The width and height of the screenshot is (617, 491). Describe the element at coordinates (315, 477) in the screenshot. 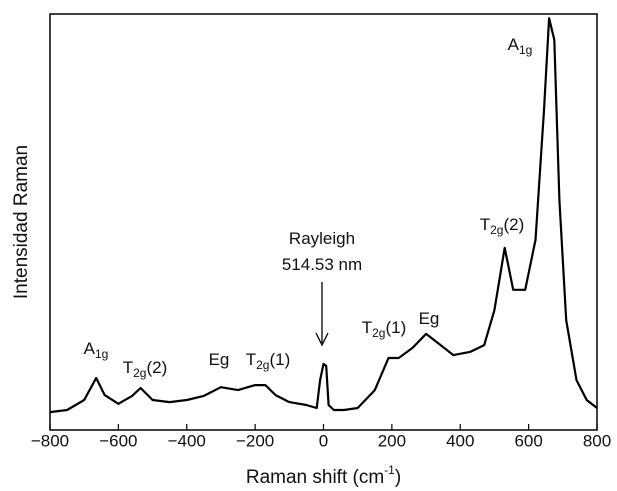

I see `x-axis-label-text: Raman shift (cm` at that location.